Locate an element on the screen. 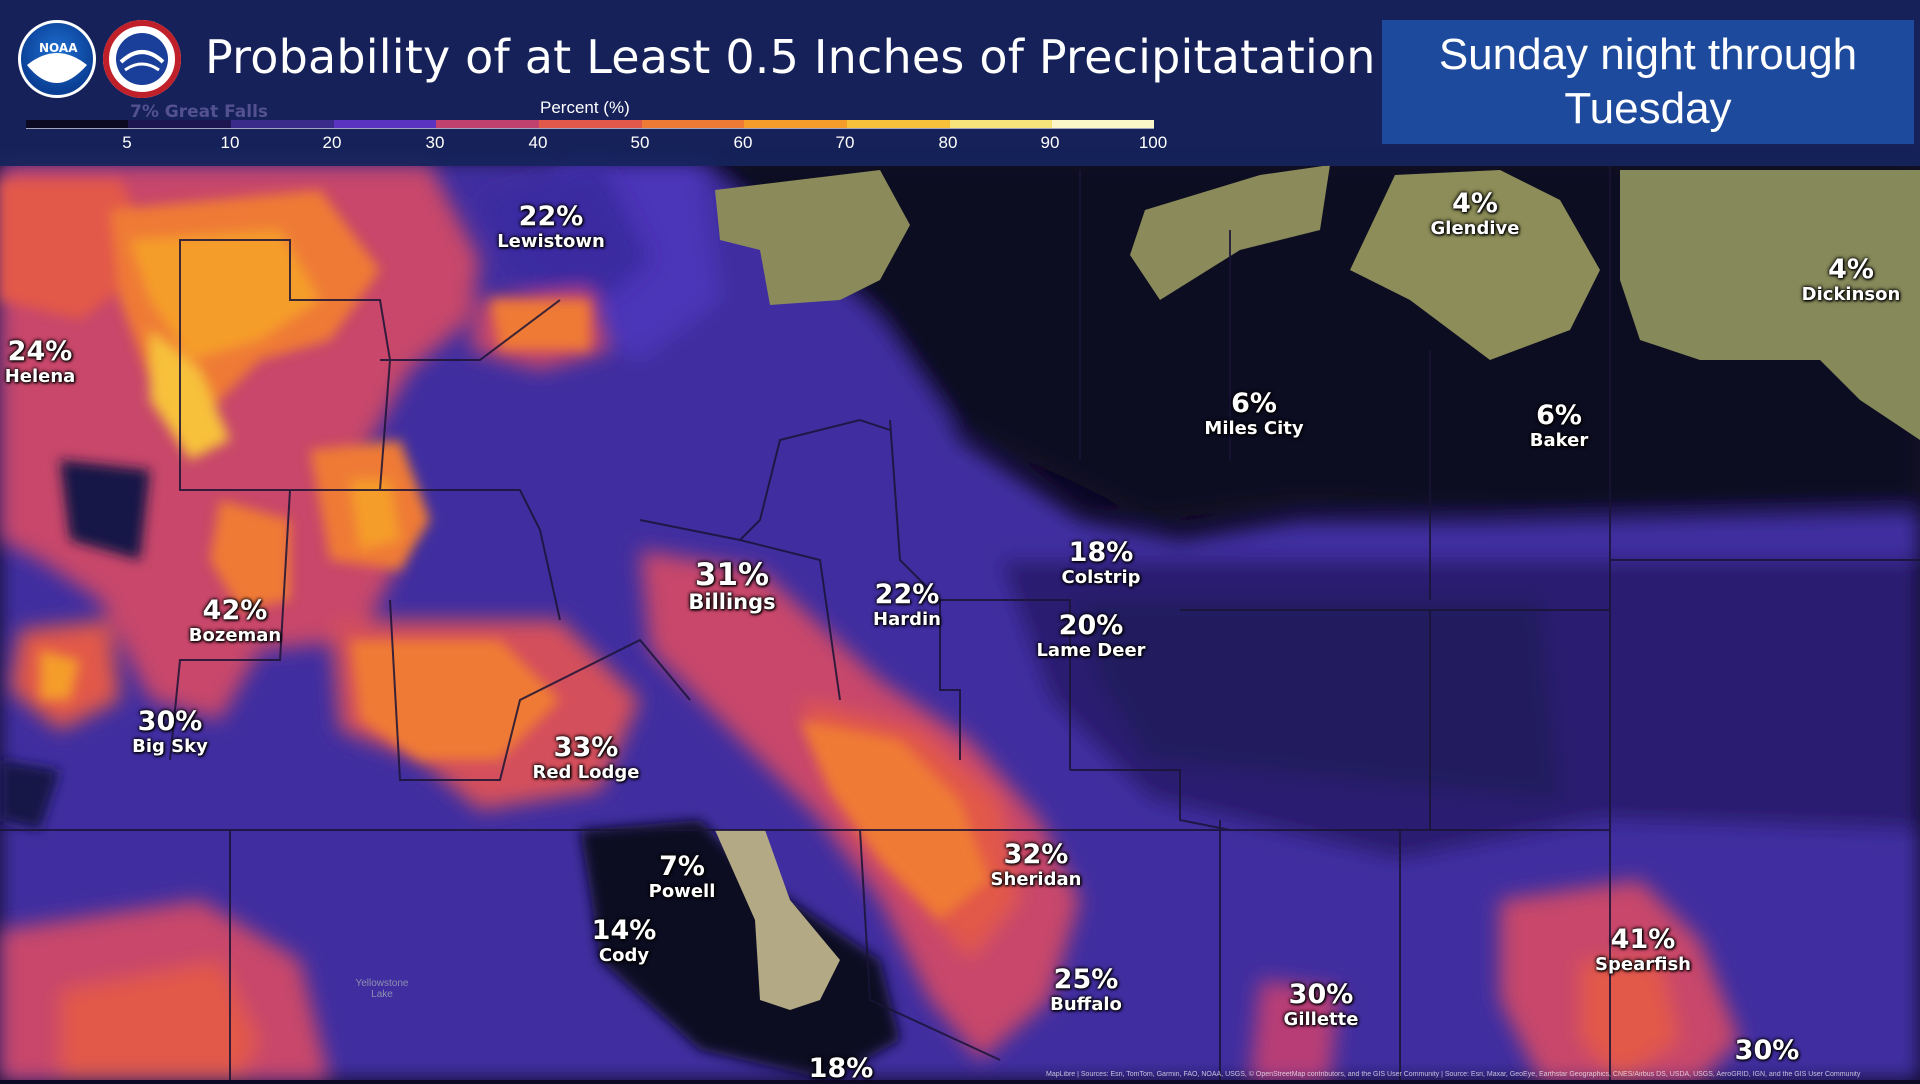 The image size is (1920, 1084). time-period-box: Sunday night through Tuesday is located at coordinates (1648, 82).